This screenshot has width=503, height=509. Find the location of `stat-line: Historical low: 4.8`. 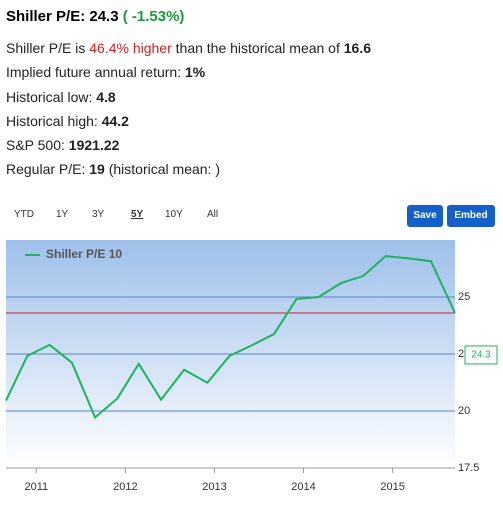

stat-line: Historical low: 4.8 is located at coordinates (61, 97).